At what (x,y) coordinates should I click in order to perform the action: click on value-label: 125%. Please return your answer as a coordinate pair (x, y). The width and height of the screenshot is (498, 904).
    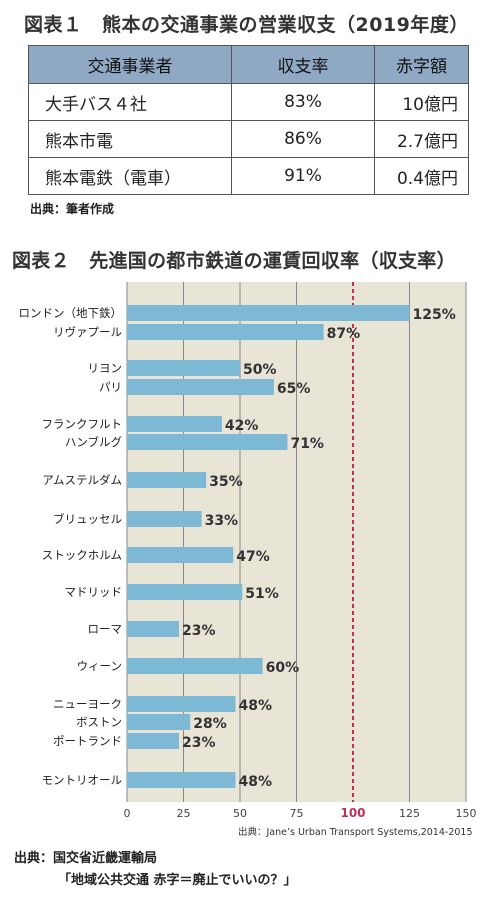
    Looking at the image, I should click on (434, 315).